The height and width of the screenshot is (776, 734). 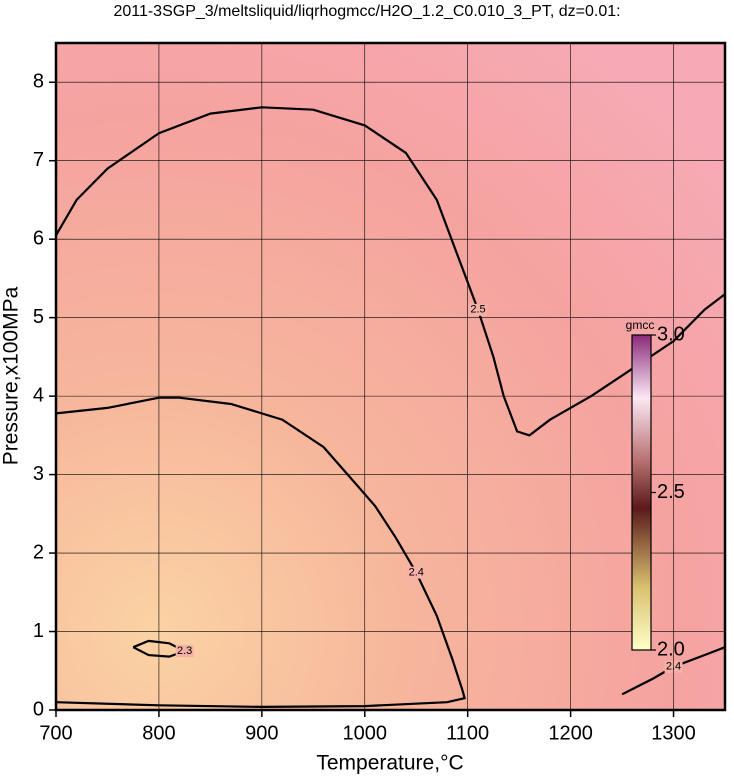 What do you see at coordinates (55, 733) in the screenshot?
I see `x-tick-label: 700` at bounding box center [55, 733].